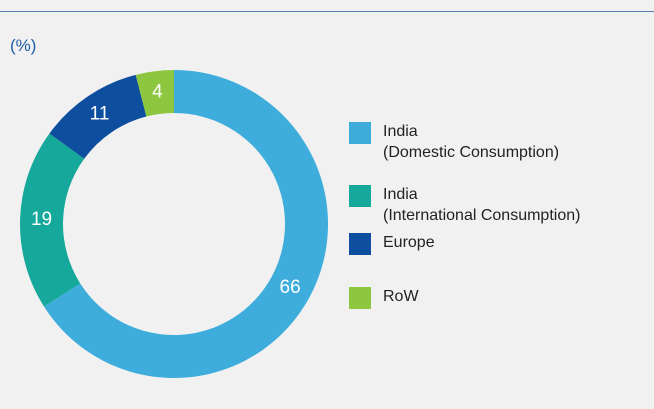  Describe the element at coordinates (482, 205) in the screenshot. I see `legend-label: India (International Consumption)` at that location.